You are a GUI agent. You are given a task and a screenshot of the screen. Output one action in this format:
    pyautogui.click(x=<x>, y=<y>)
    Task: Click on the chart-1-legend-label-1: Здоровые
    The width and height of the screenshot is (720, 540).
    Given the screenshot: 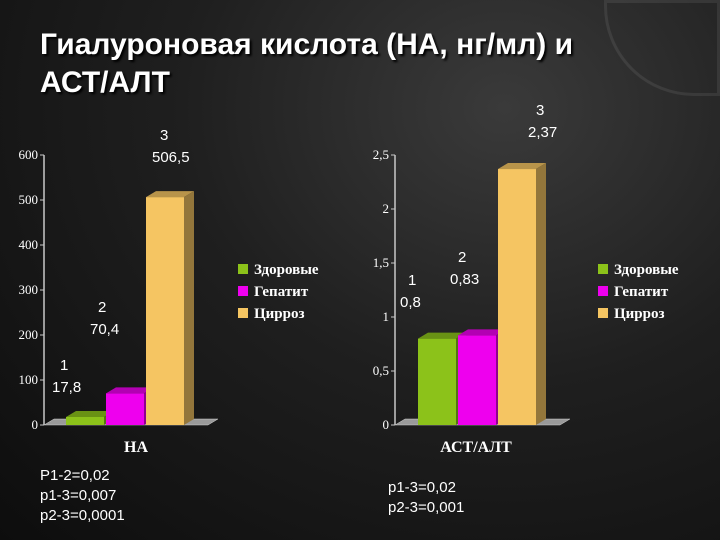 What is the action you would take?
    pyautogui.click(x=646, y=270)
    